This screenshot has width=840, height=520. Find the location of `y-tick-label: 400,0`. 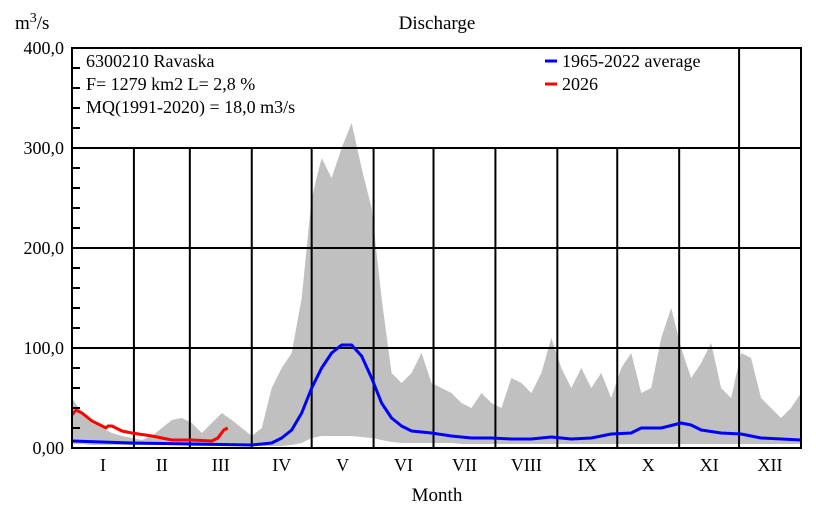

y-tick-label: 400,0 is located at coordinates (44, 48).